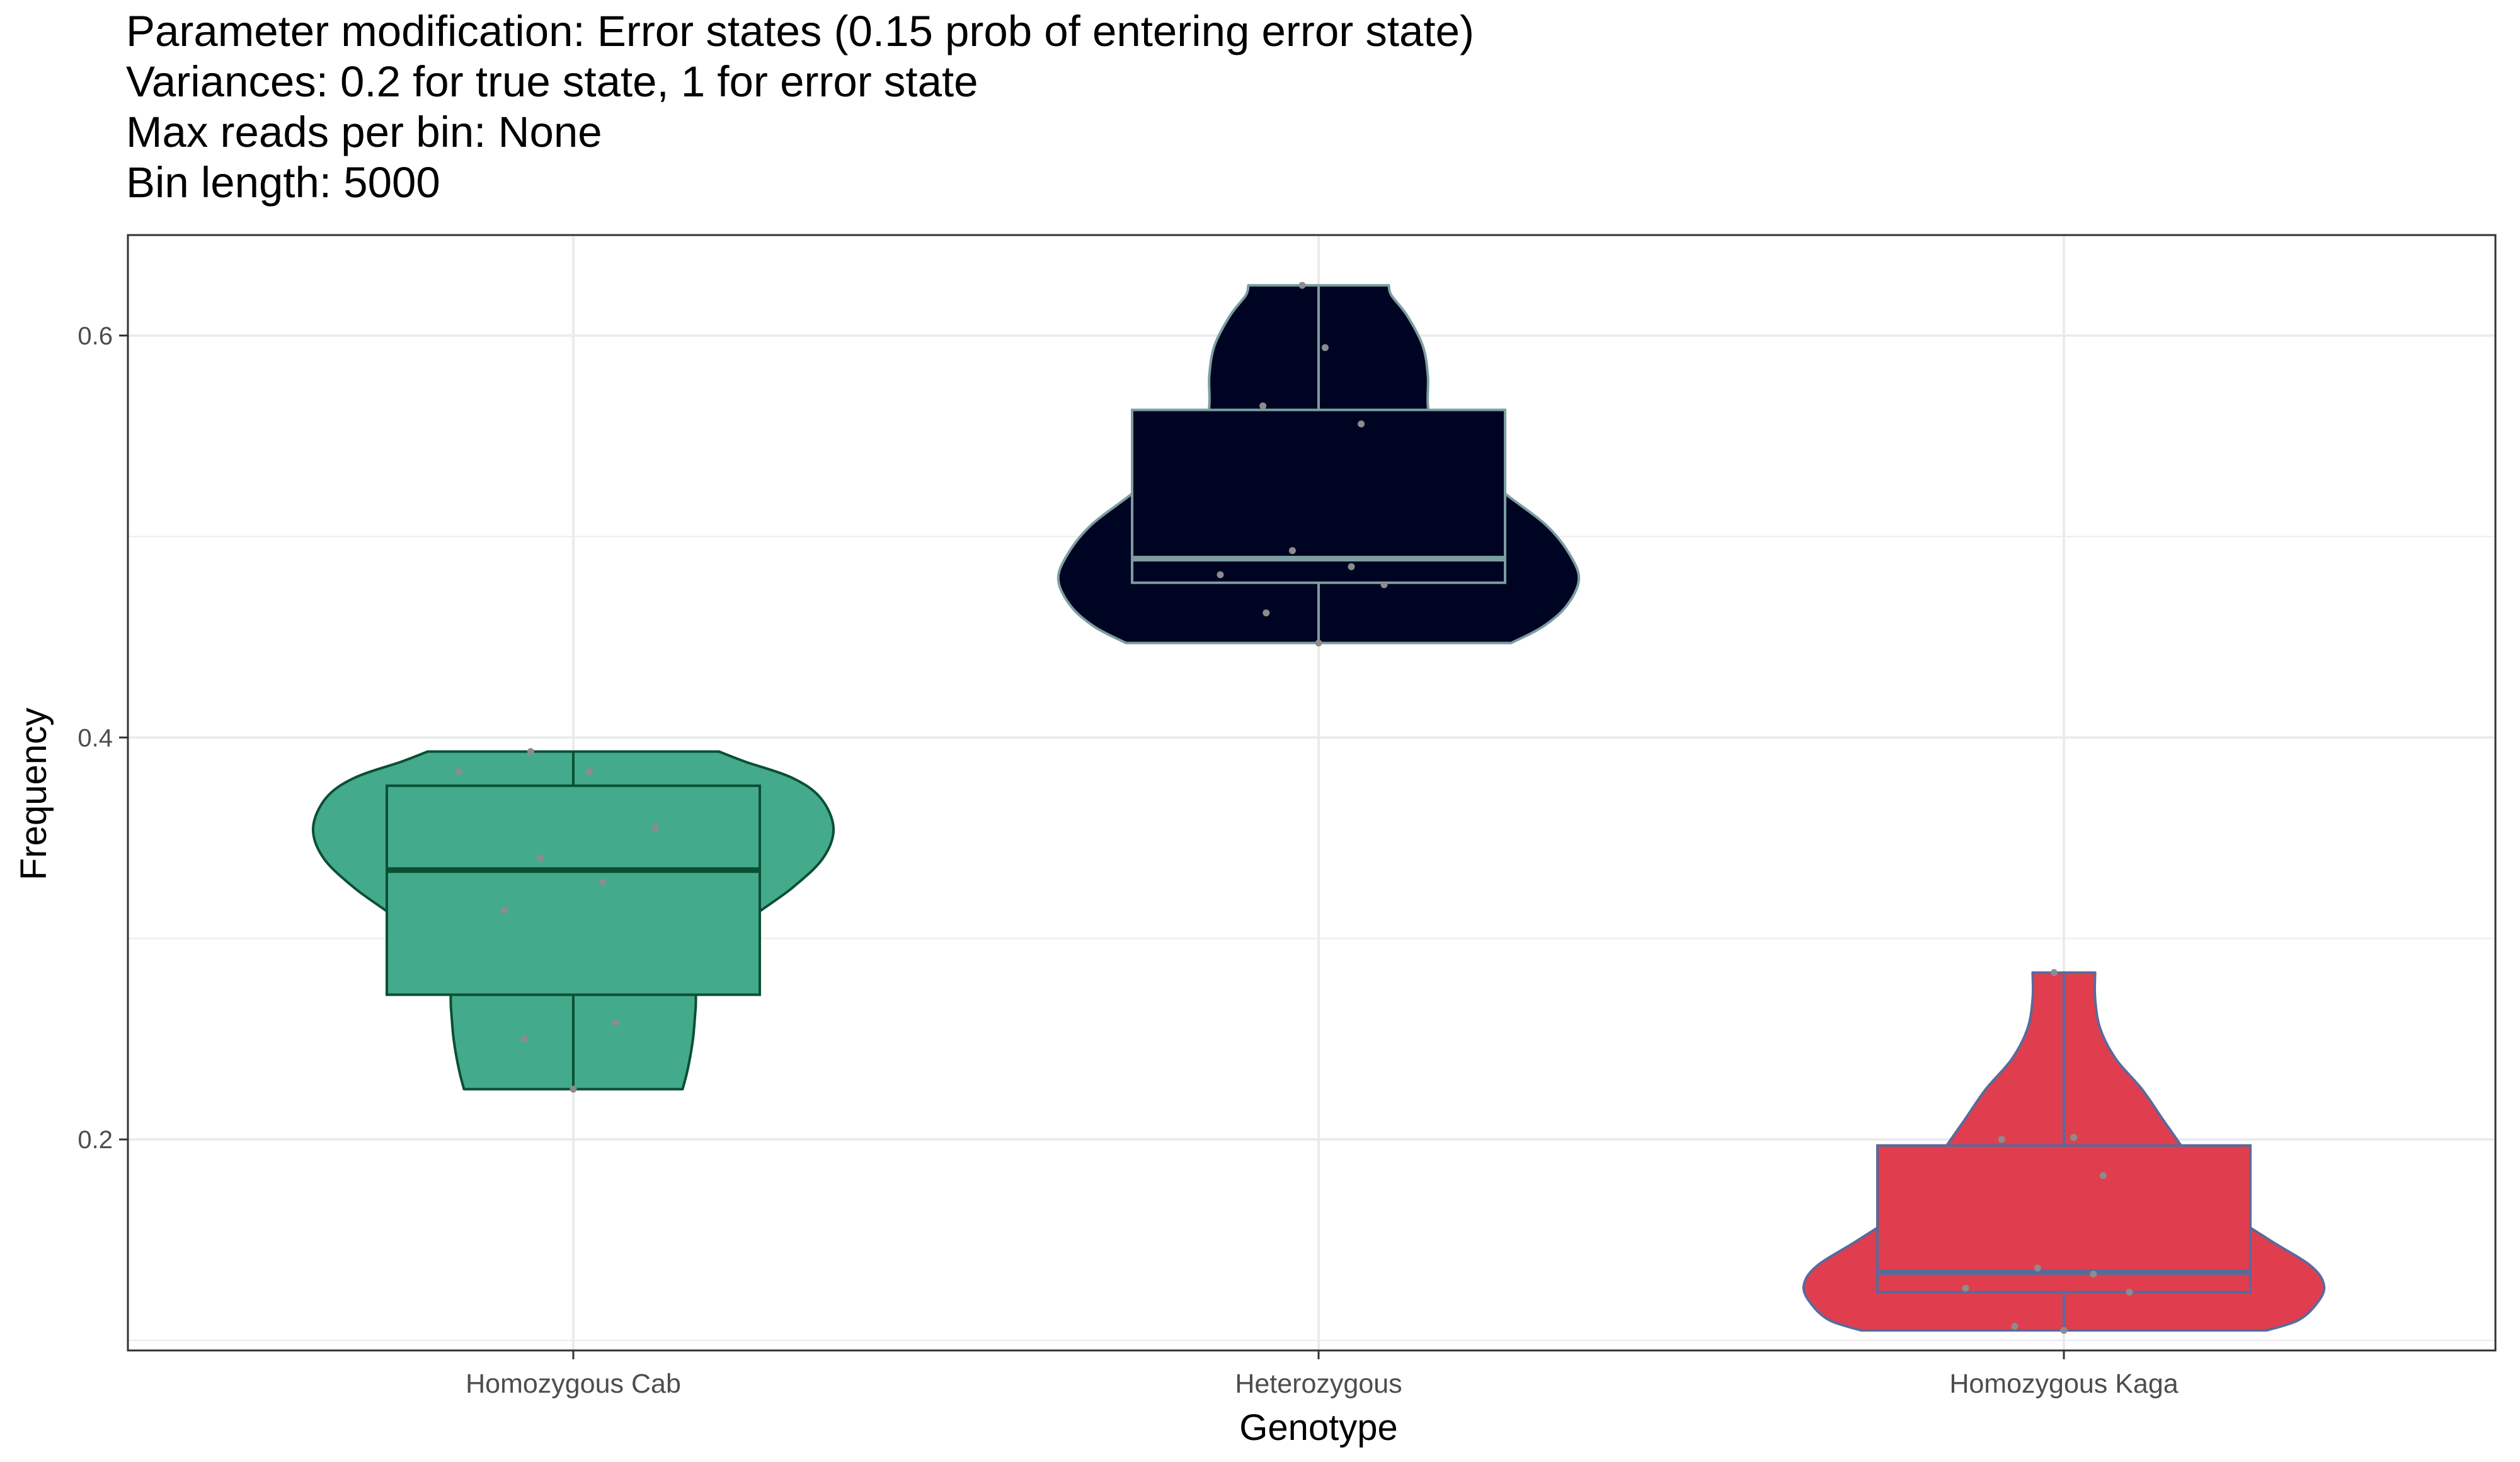 This screenshot has width=2520, height=1462. Describe the element at coordinates (283, 182) in the screenshot. I see `title-line-4: Bin length: 5000` at that location.